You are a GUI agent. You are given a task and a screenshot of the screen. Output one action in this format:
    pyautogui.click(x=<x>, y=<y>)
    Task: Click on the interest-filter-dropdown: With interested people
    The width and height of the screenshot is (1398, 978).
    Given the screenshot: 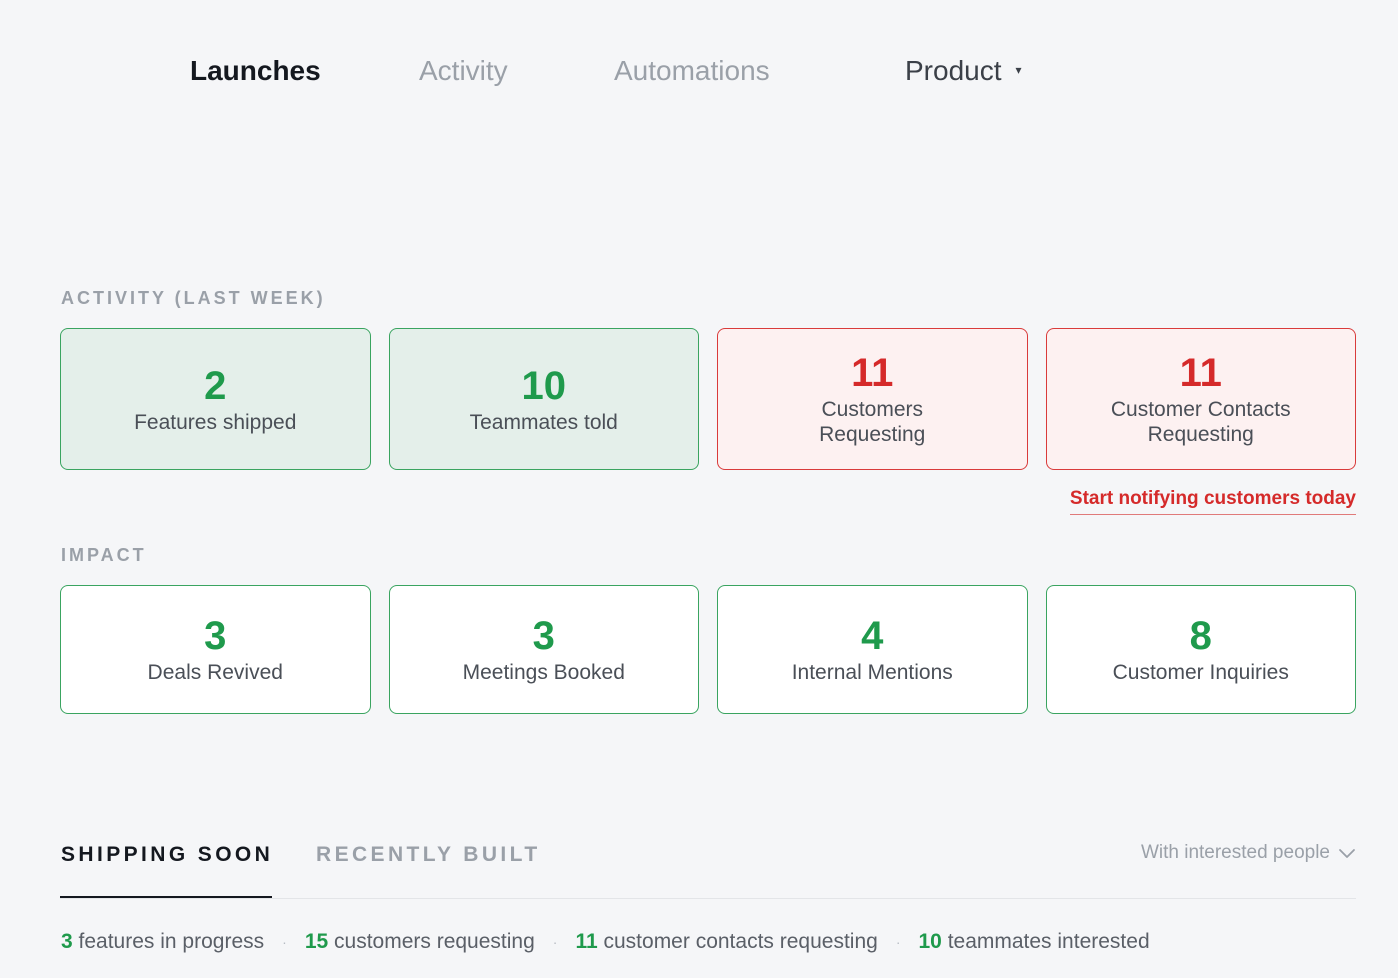 What is the action you would take?
    pyautogui.click(x=1248, y=853)
    